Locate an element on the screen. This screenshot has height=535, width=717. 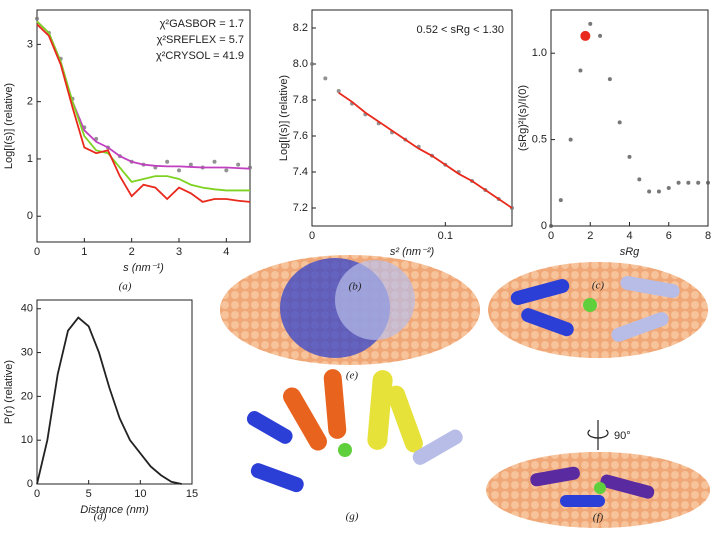
y-tick-label: 0.5 is located at coordinates (539, 140).